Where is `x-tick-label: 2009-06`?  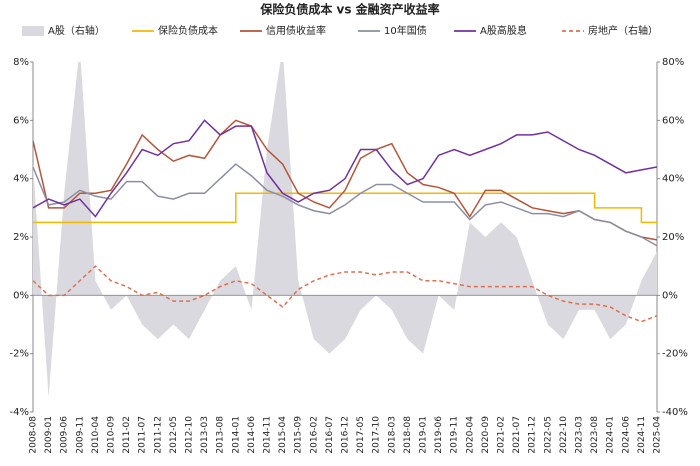 x-tick-label: 2009-06 is located at coordinates (65, 435).